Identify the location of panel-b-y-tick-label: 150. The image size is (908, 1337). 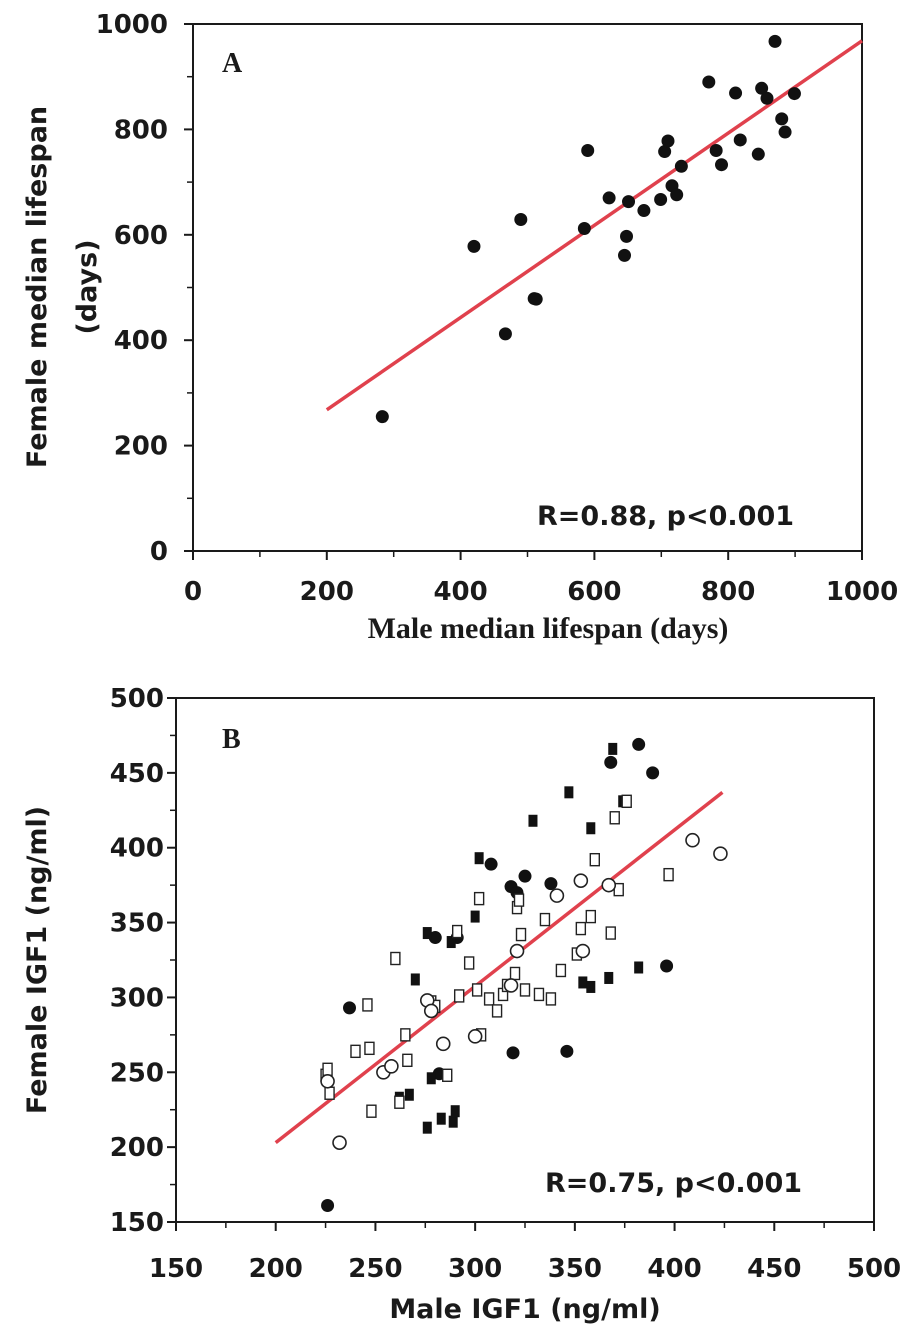
(137, 1223).